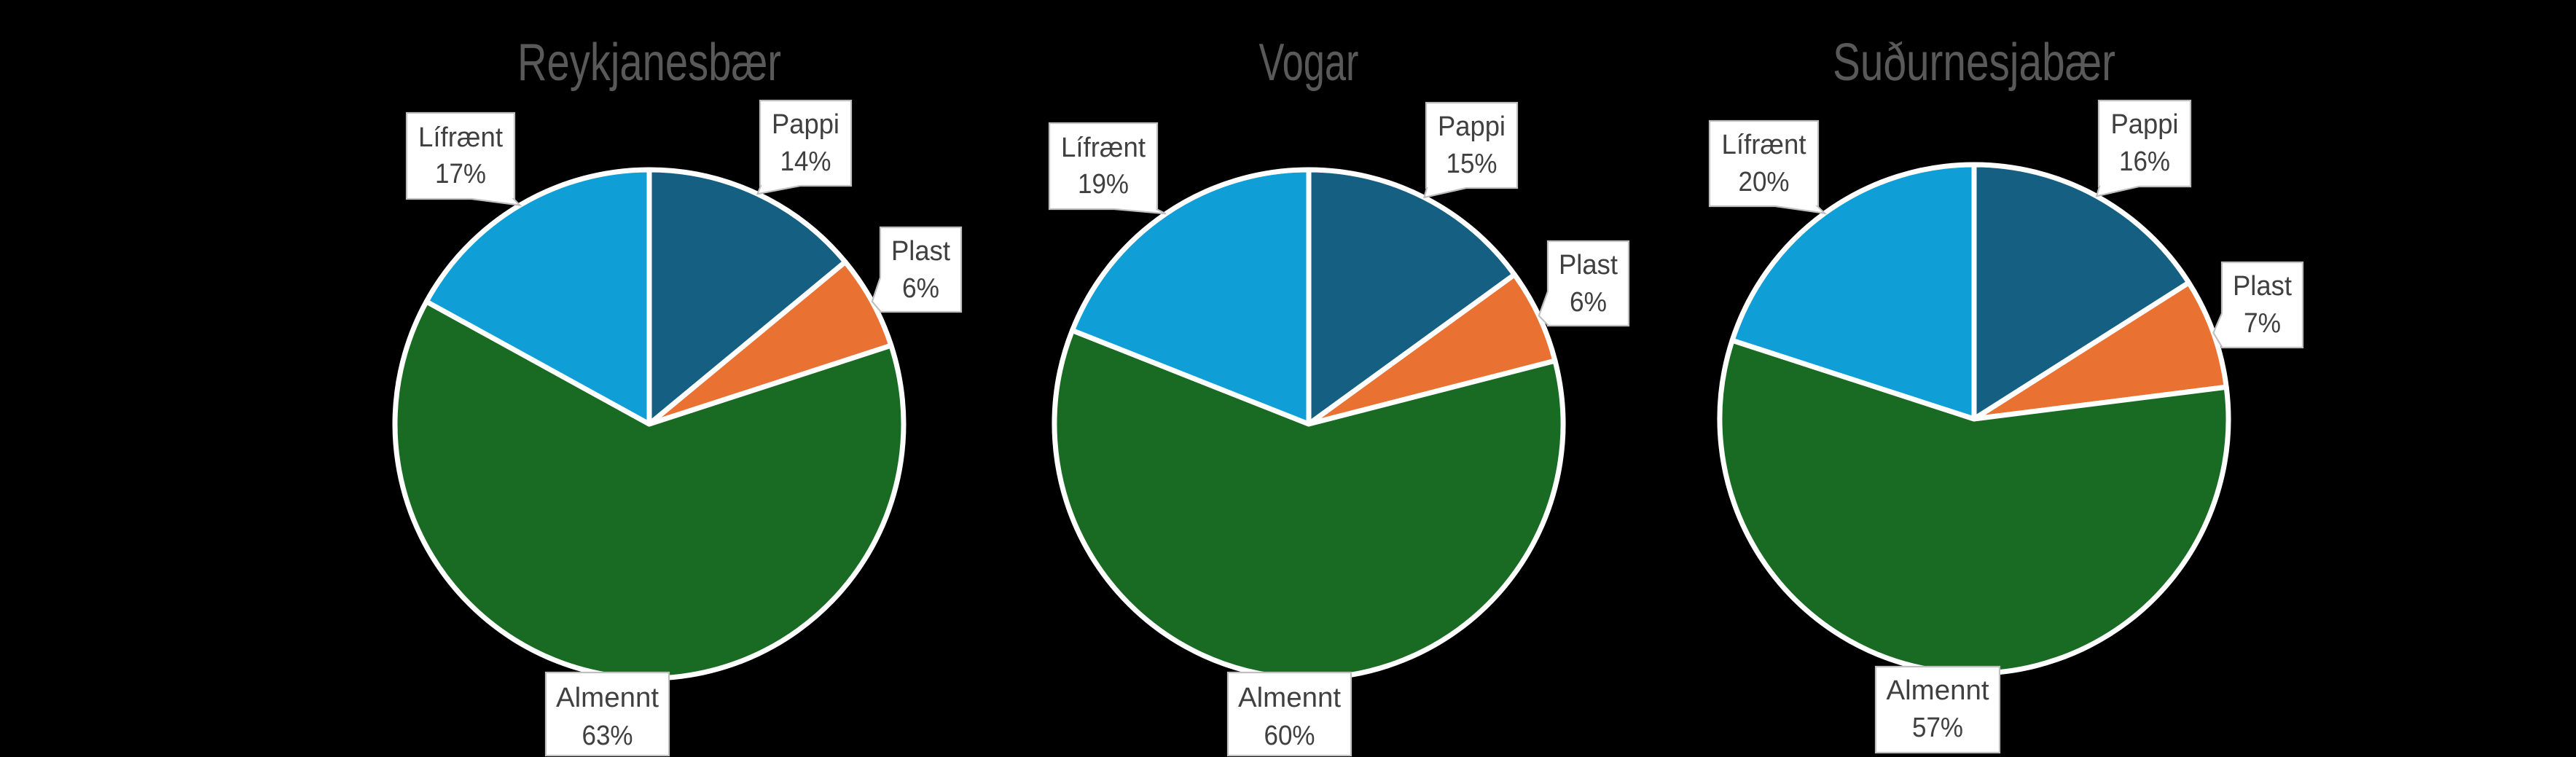 The width and height of the screenshot is (2576, 757). What do you see at coordinates (649, 63) in the screenshot?
I see `svg-text: Reykjanesbær` at bounding box center [649, 63].